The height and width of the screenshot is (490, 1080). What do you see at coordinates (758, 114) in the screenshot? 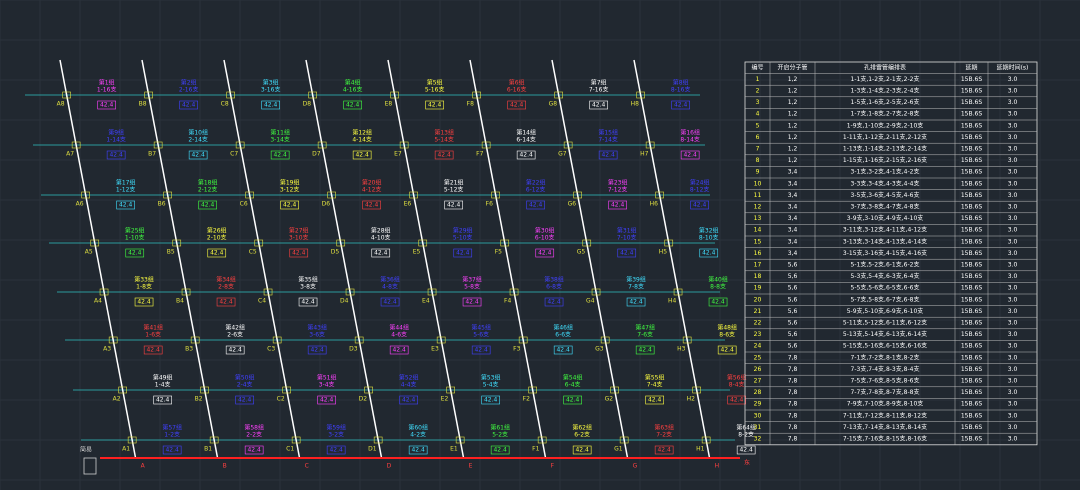
I see `table-cell: 4` at bounding box center [758, 114].